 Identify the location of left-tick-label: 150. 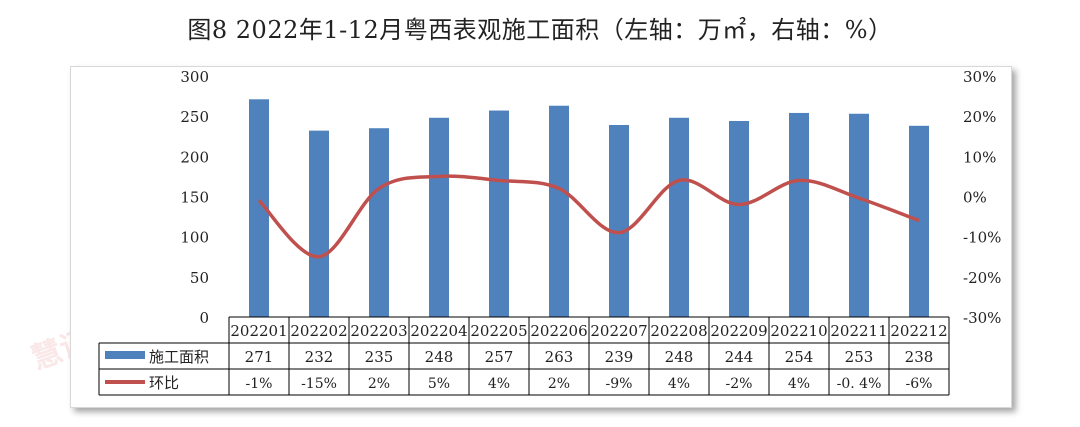
(194, 198).